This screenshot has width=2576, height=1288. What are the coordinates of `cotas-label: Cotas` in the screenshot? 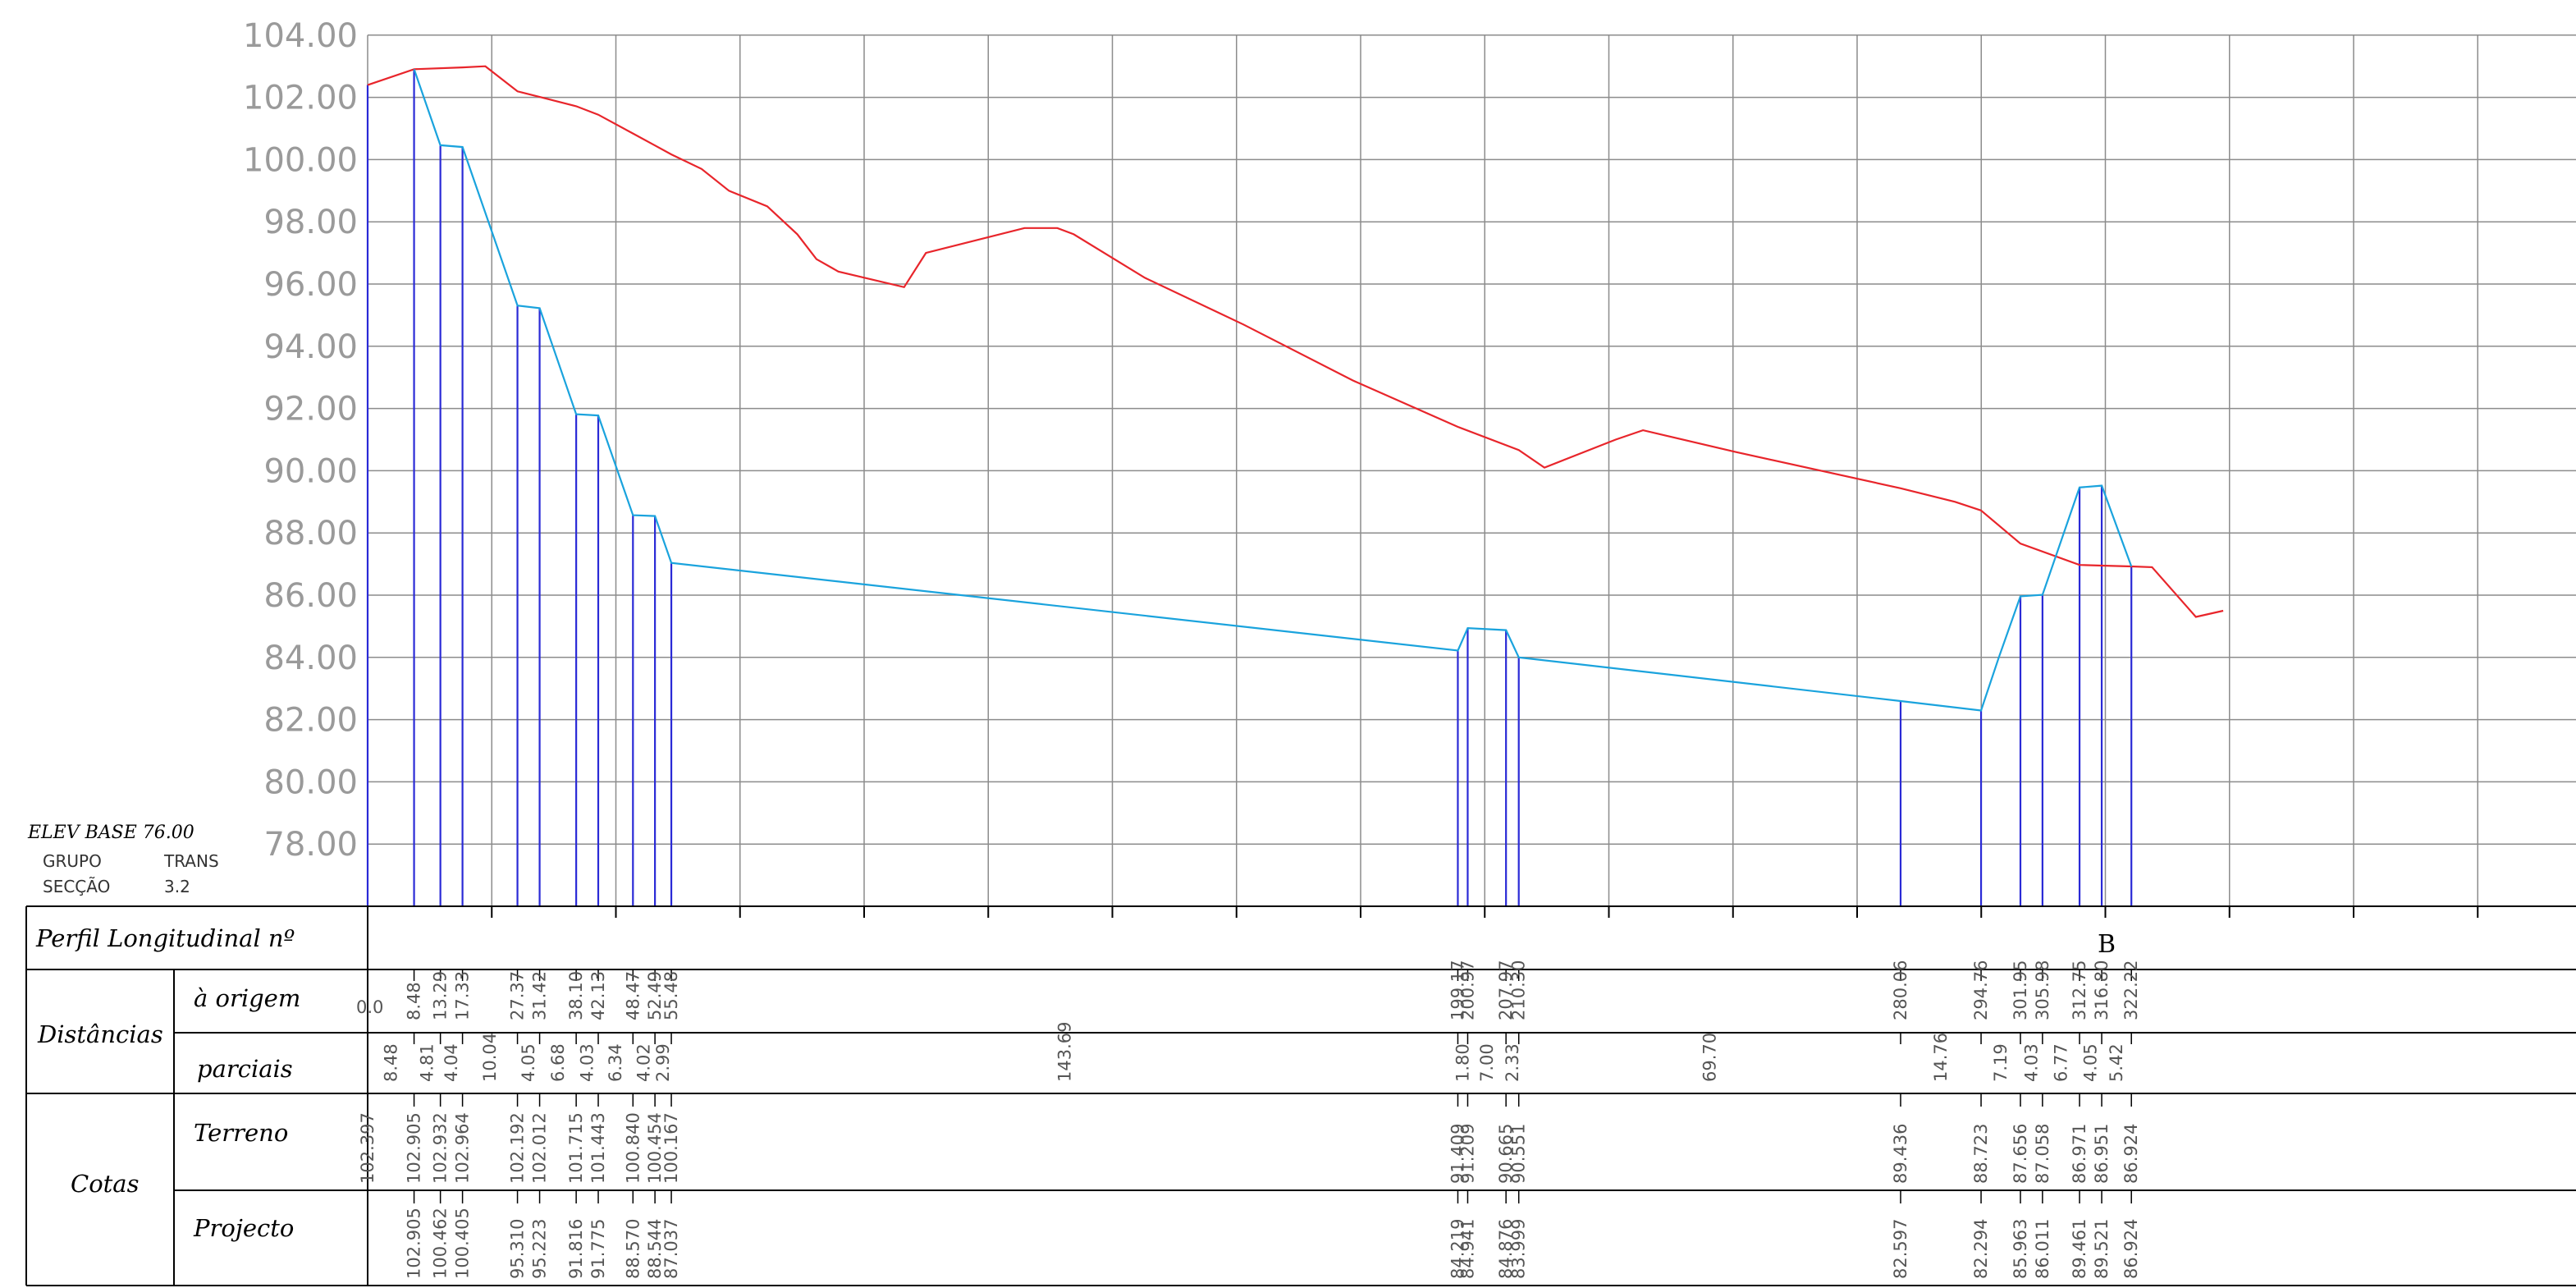 It's located at (105, 1184).